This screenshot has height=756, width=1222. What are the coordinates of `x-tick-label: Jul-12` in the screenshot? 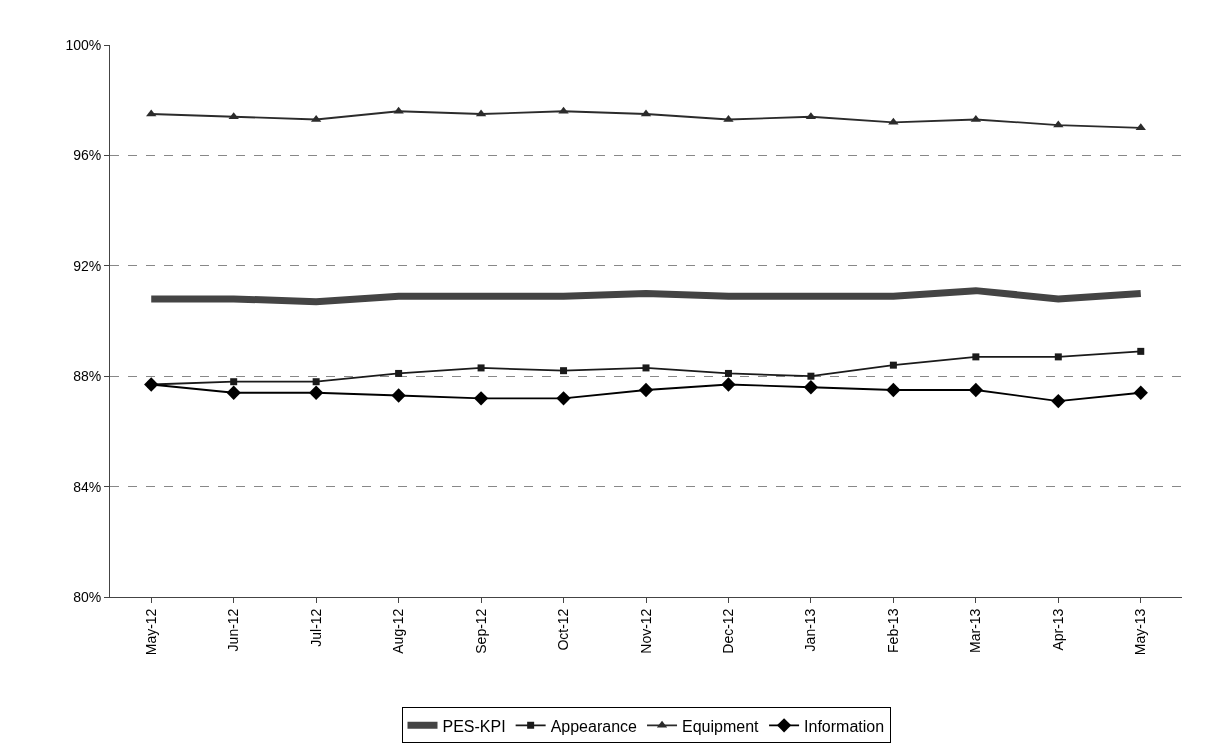 It's located at (315, 627).